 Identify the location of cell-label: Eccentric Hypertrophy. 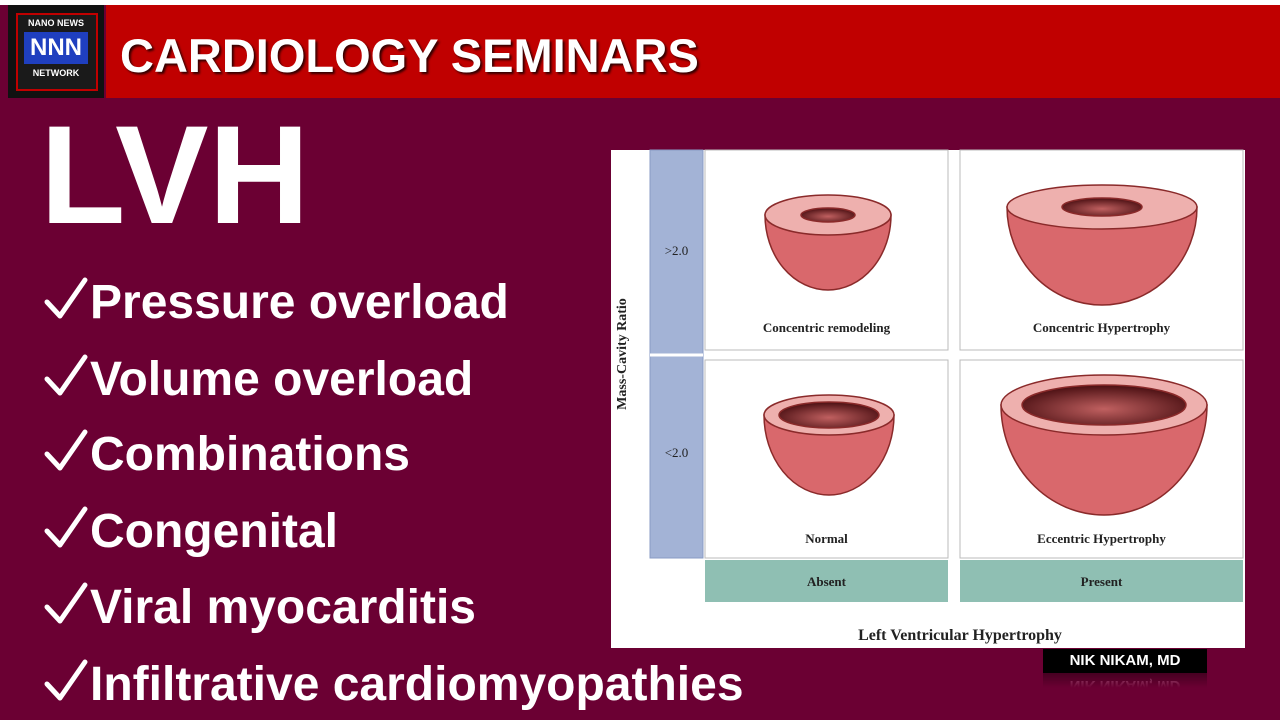
(1101, 538).